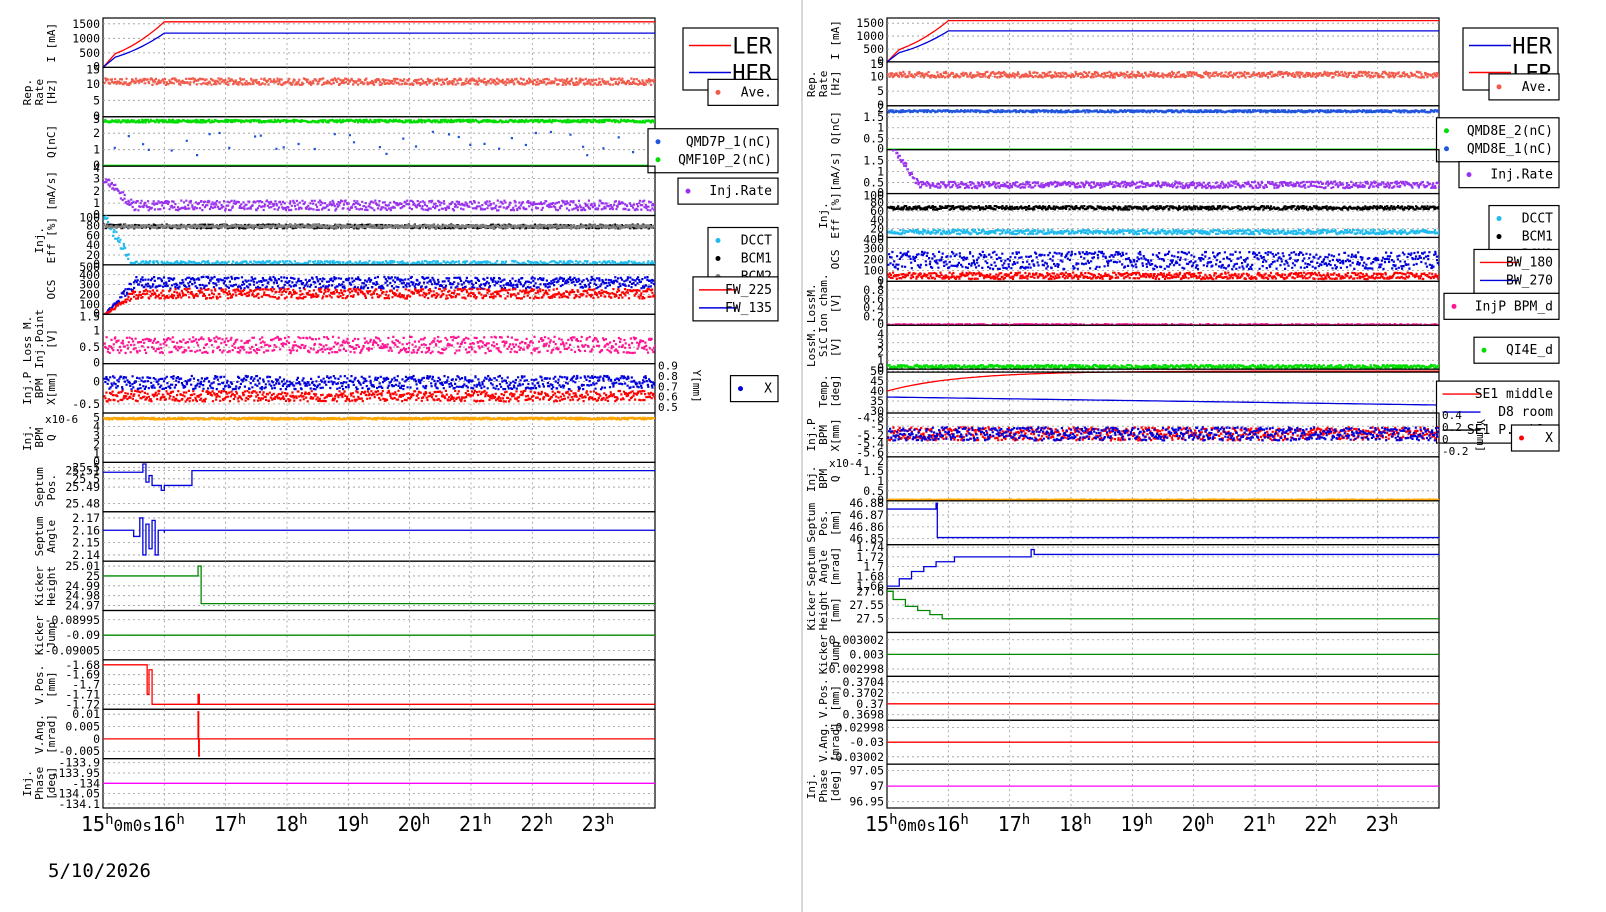 This screenshot has height=912, width=1606. I want to click on legend: X, so click(1535, 438).